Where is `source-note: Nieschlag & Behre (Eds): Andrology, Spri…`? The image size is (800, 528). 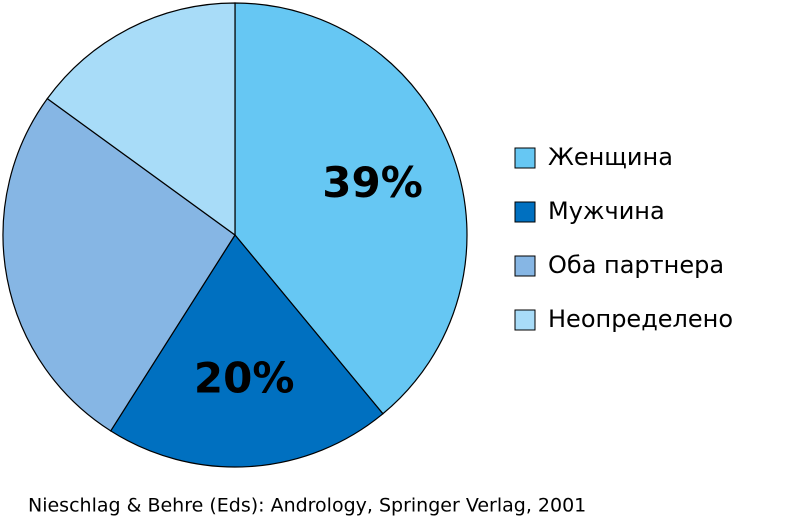 source-note: Nieschlag & Behre (Eds): Andrology, Spri… is located at coordinates (307, 506).